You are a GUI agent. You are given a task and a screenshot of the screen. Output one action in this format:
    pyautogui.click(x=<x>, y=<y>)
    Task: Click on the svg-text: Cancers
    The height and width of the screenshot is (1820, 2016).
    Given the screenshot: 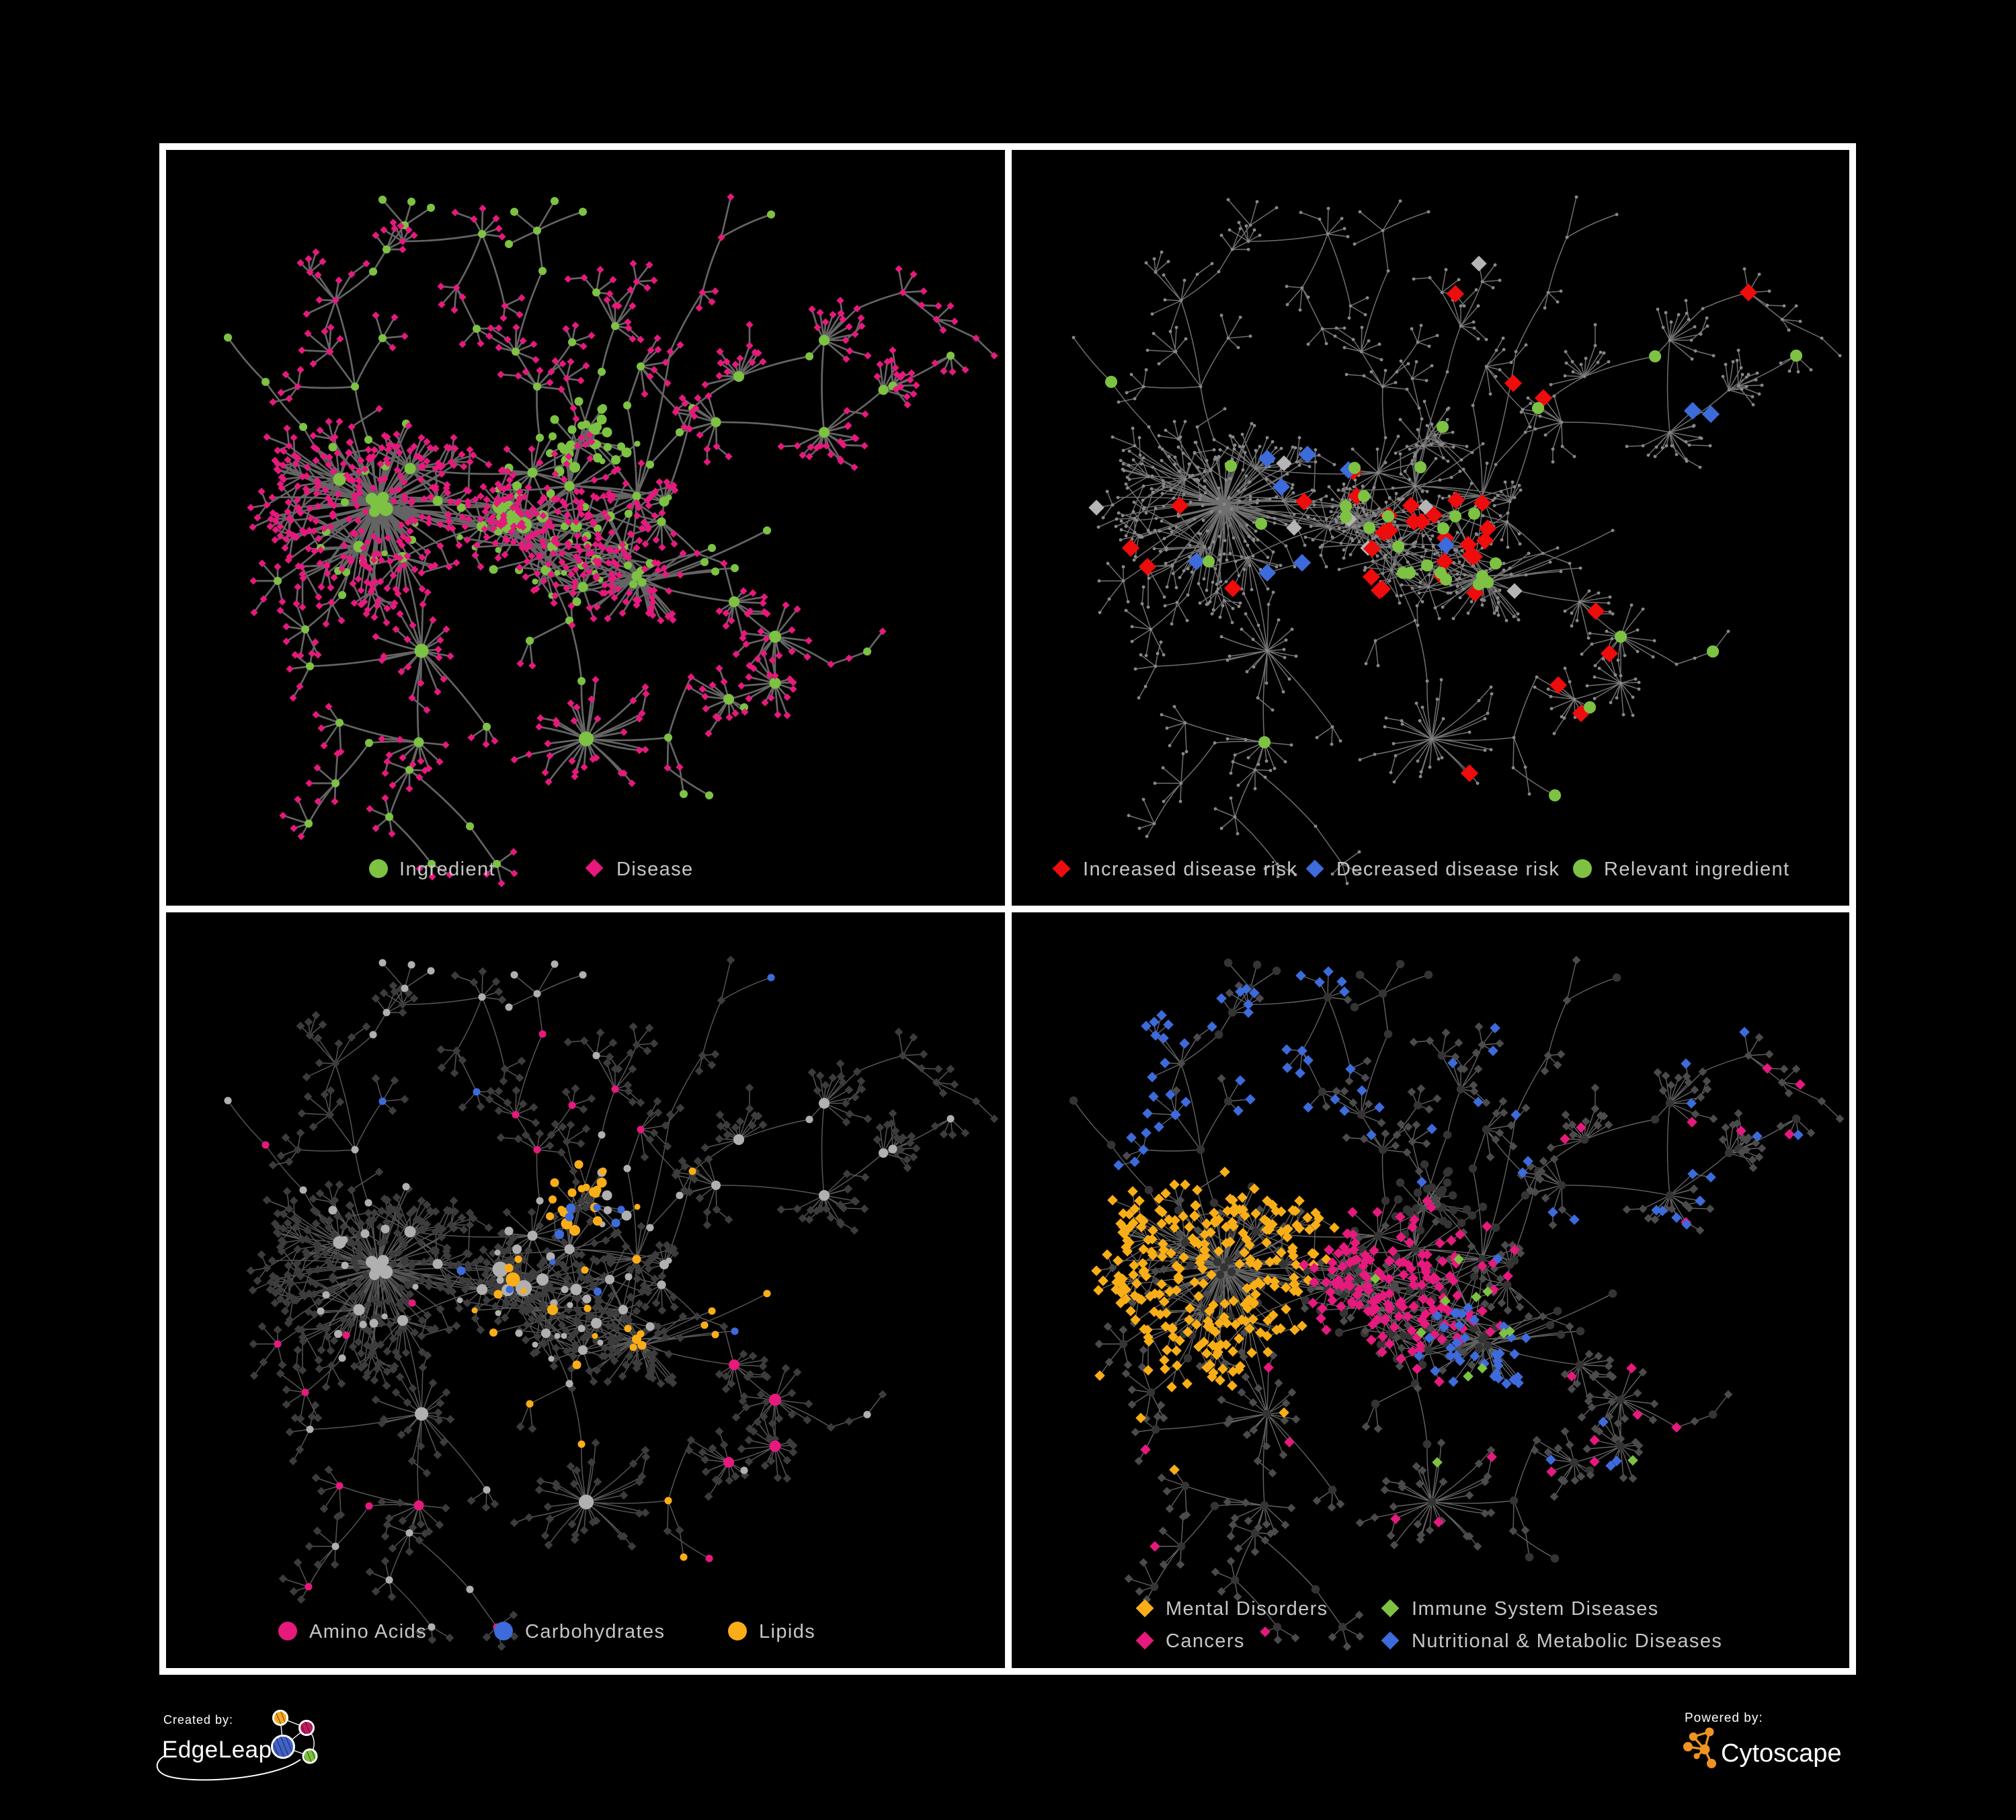 What is the action you would take?
    pyautogui.click(x=1205, y=1641)
    